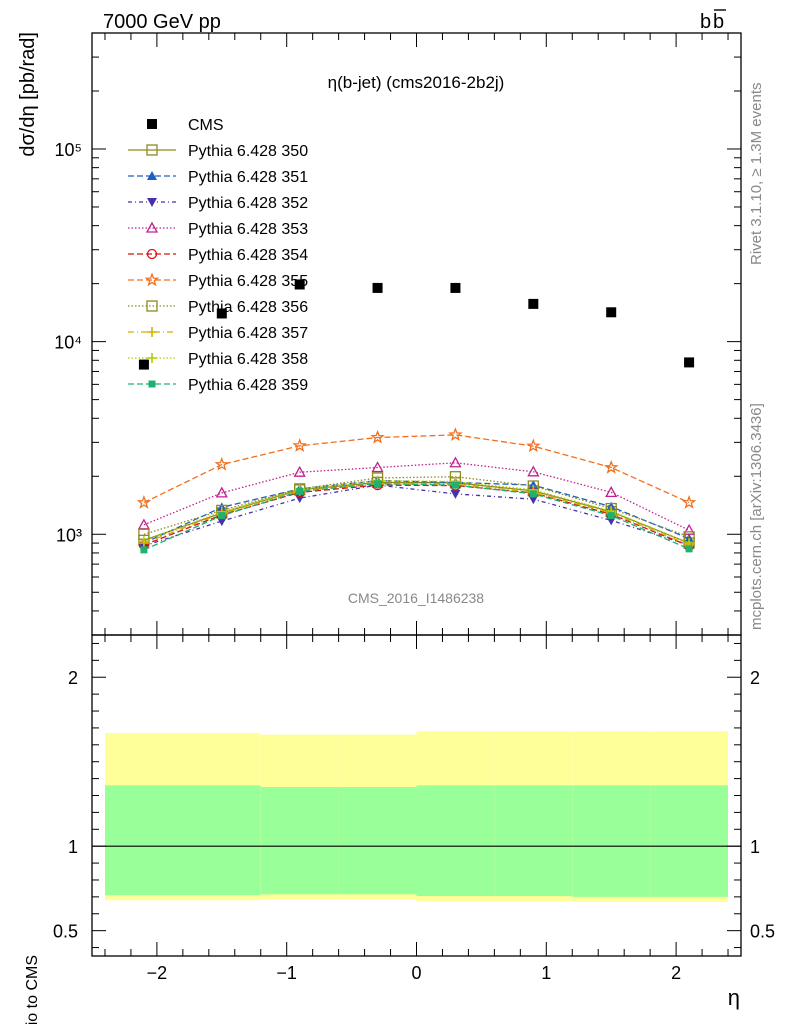 This screenshot has height=1024, width=786. I want to click on ratio-axis-label: Ratio to CMS, so click(32, 989).